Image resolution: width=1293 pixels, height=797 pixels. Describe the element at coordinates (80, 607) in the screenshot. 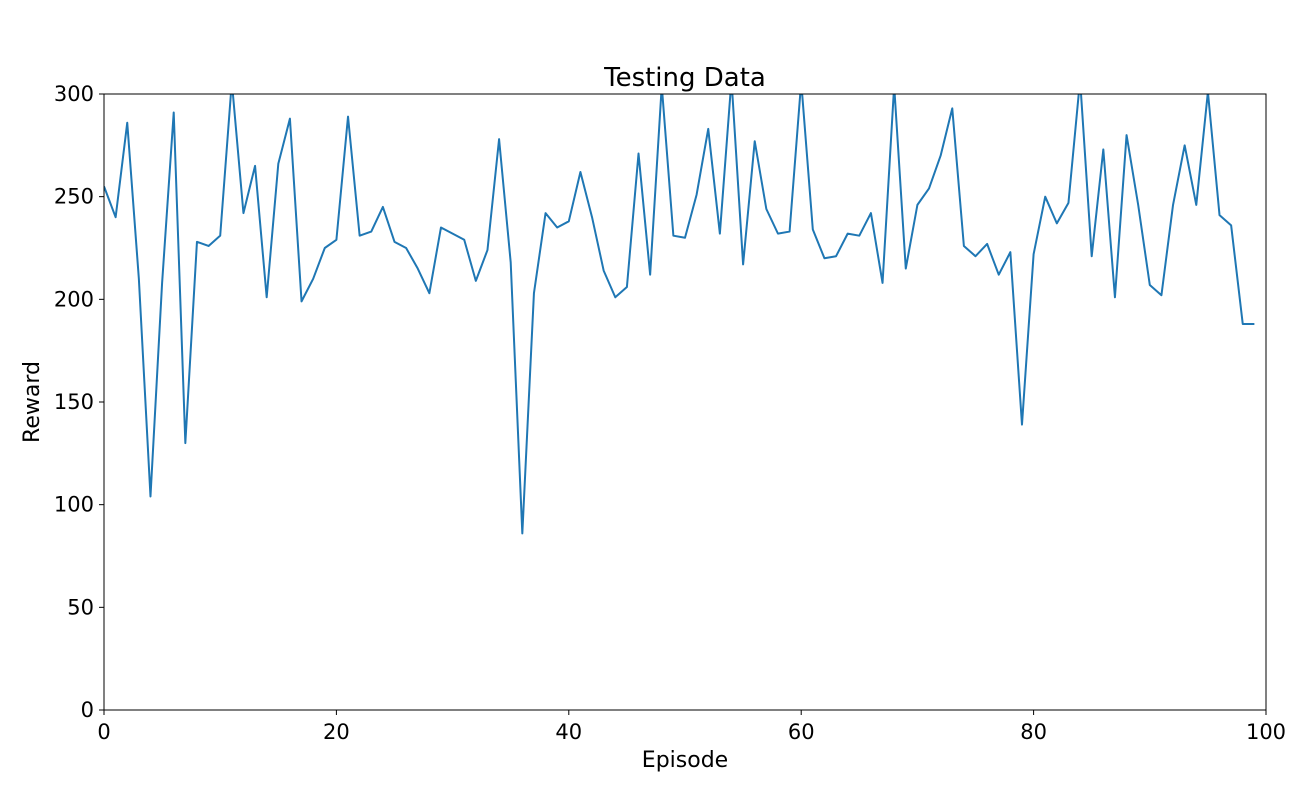

I see `y-tick-label: 50` at that location.